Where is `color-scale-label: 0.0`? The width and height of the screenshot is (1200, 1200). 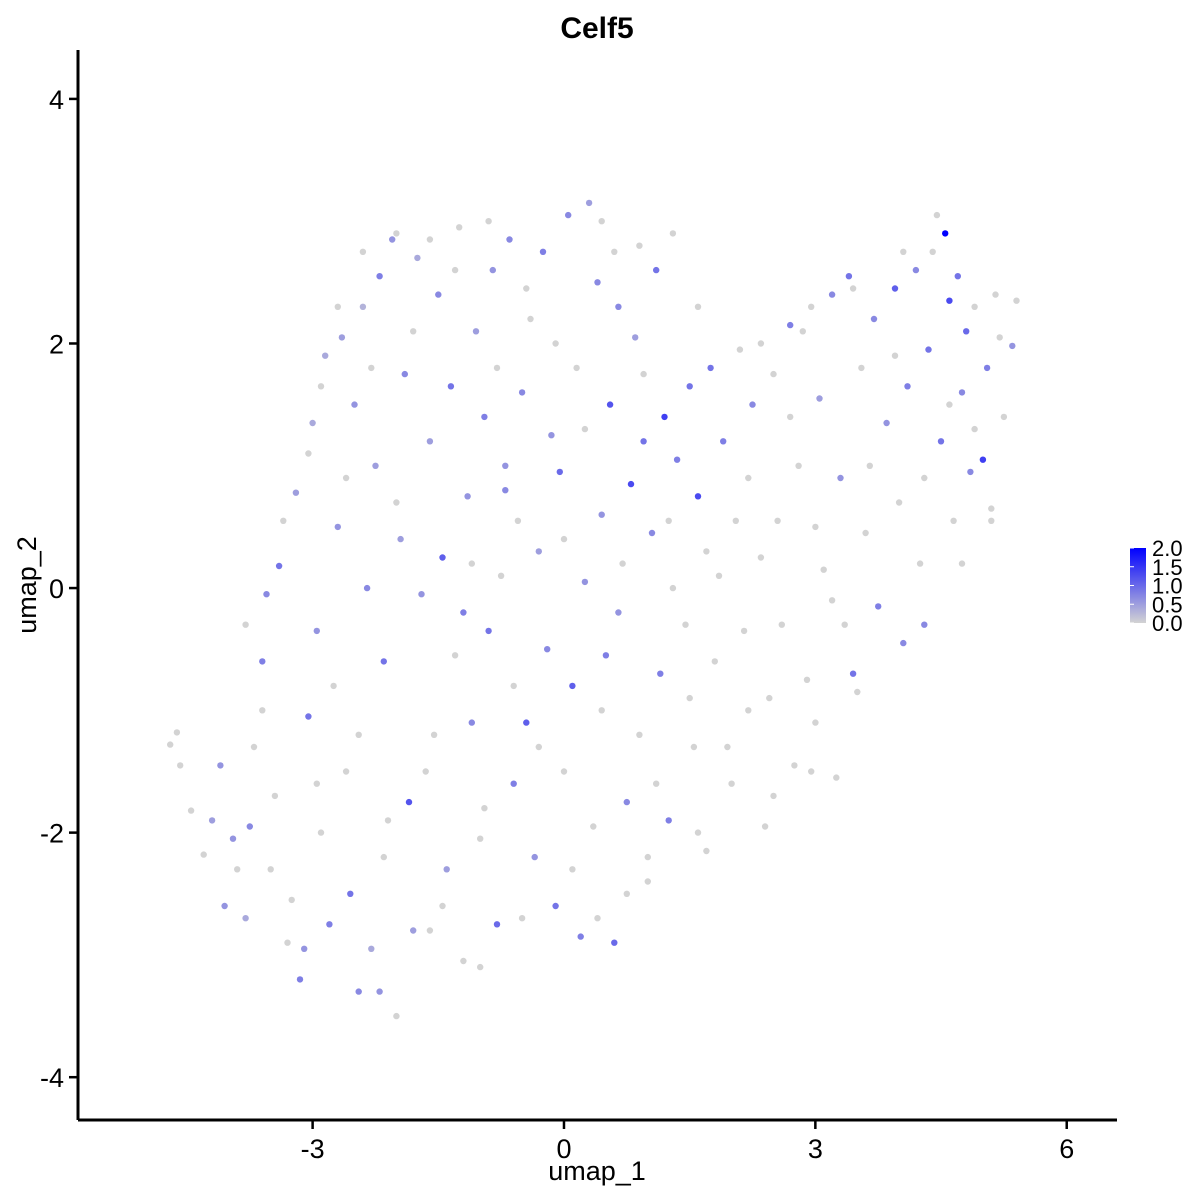 color-scale-label: 0.0 is located at coordinates (1167, 623).